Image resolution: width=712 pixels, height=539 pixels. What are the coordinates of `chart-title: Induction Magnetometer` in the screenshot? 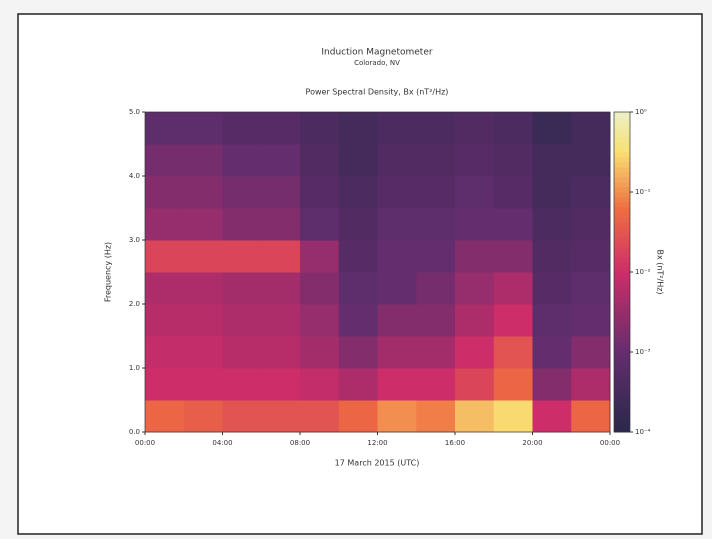 It's located at (376, 53).